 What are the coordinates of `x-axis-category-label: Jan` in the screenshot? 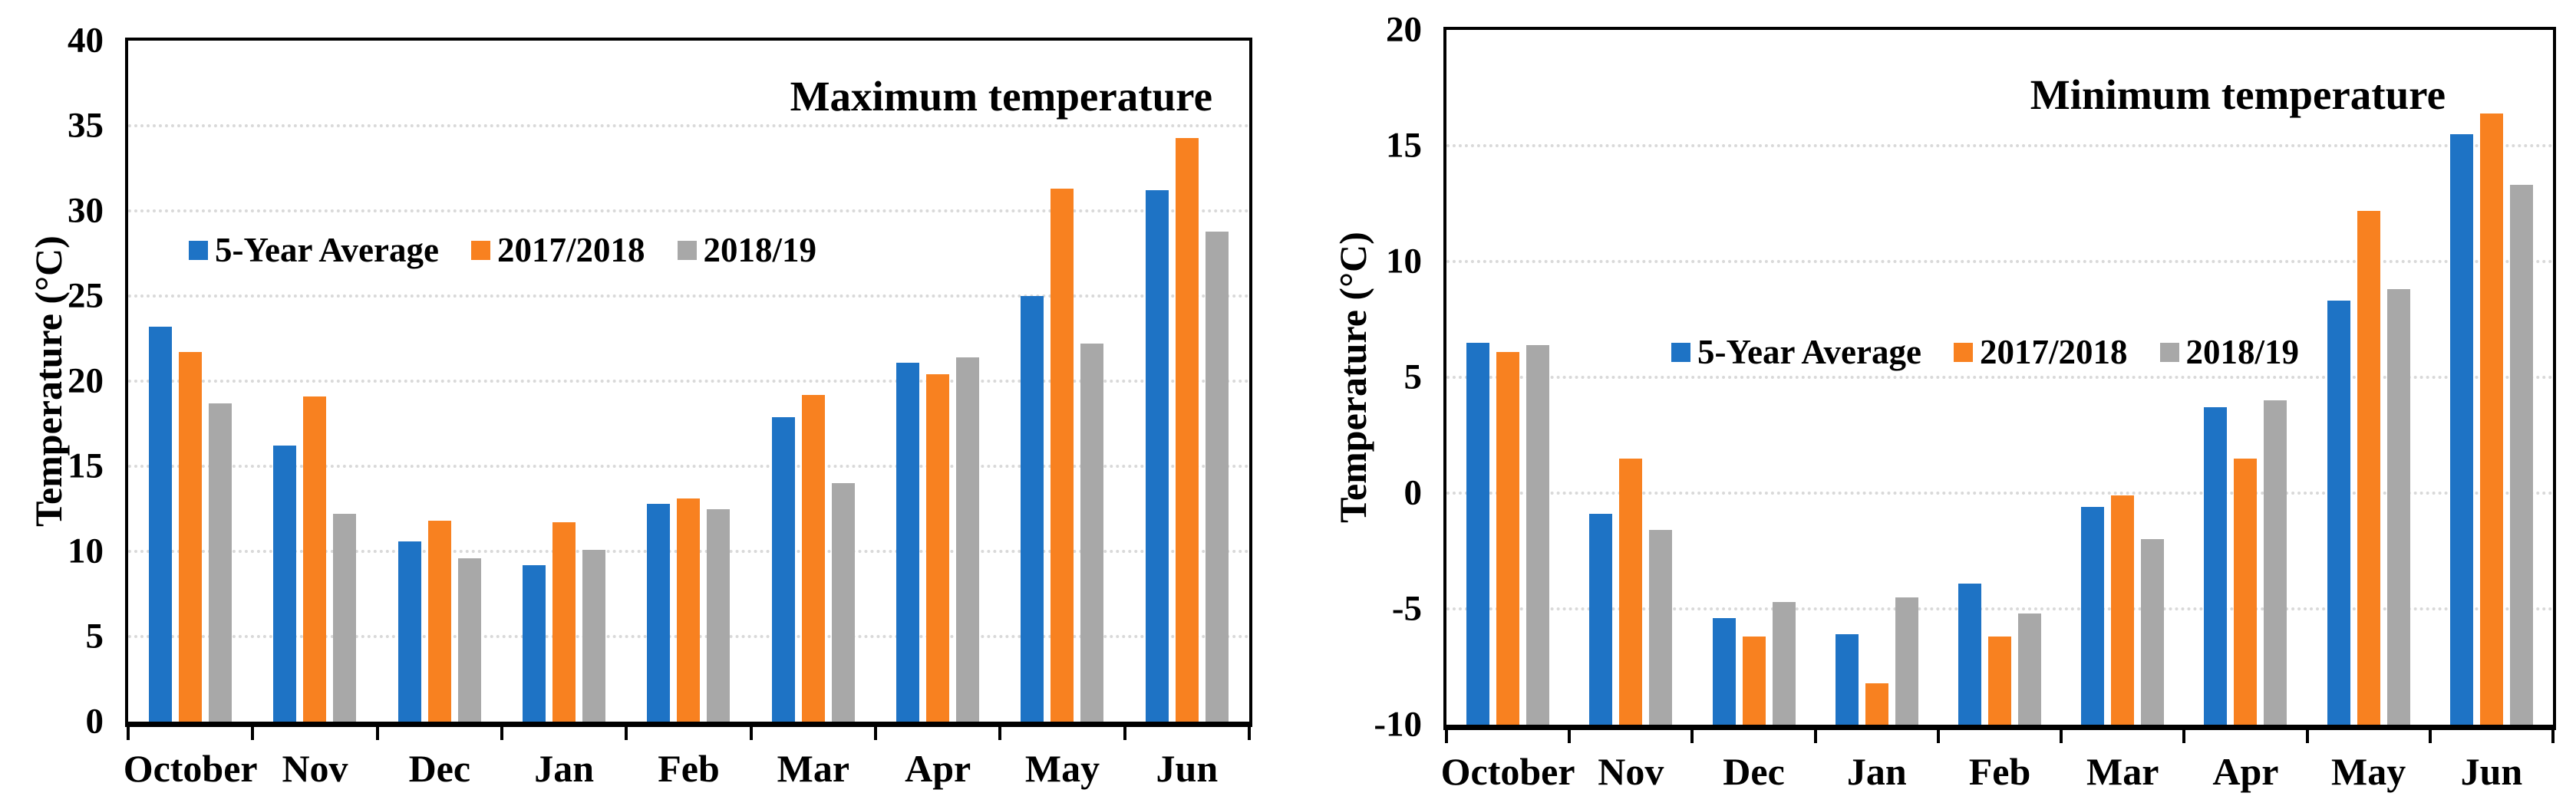 It's located at (1876, 772).